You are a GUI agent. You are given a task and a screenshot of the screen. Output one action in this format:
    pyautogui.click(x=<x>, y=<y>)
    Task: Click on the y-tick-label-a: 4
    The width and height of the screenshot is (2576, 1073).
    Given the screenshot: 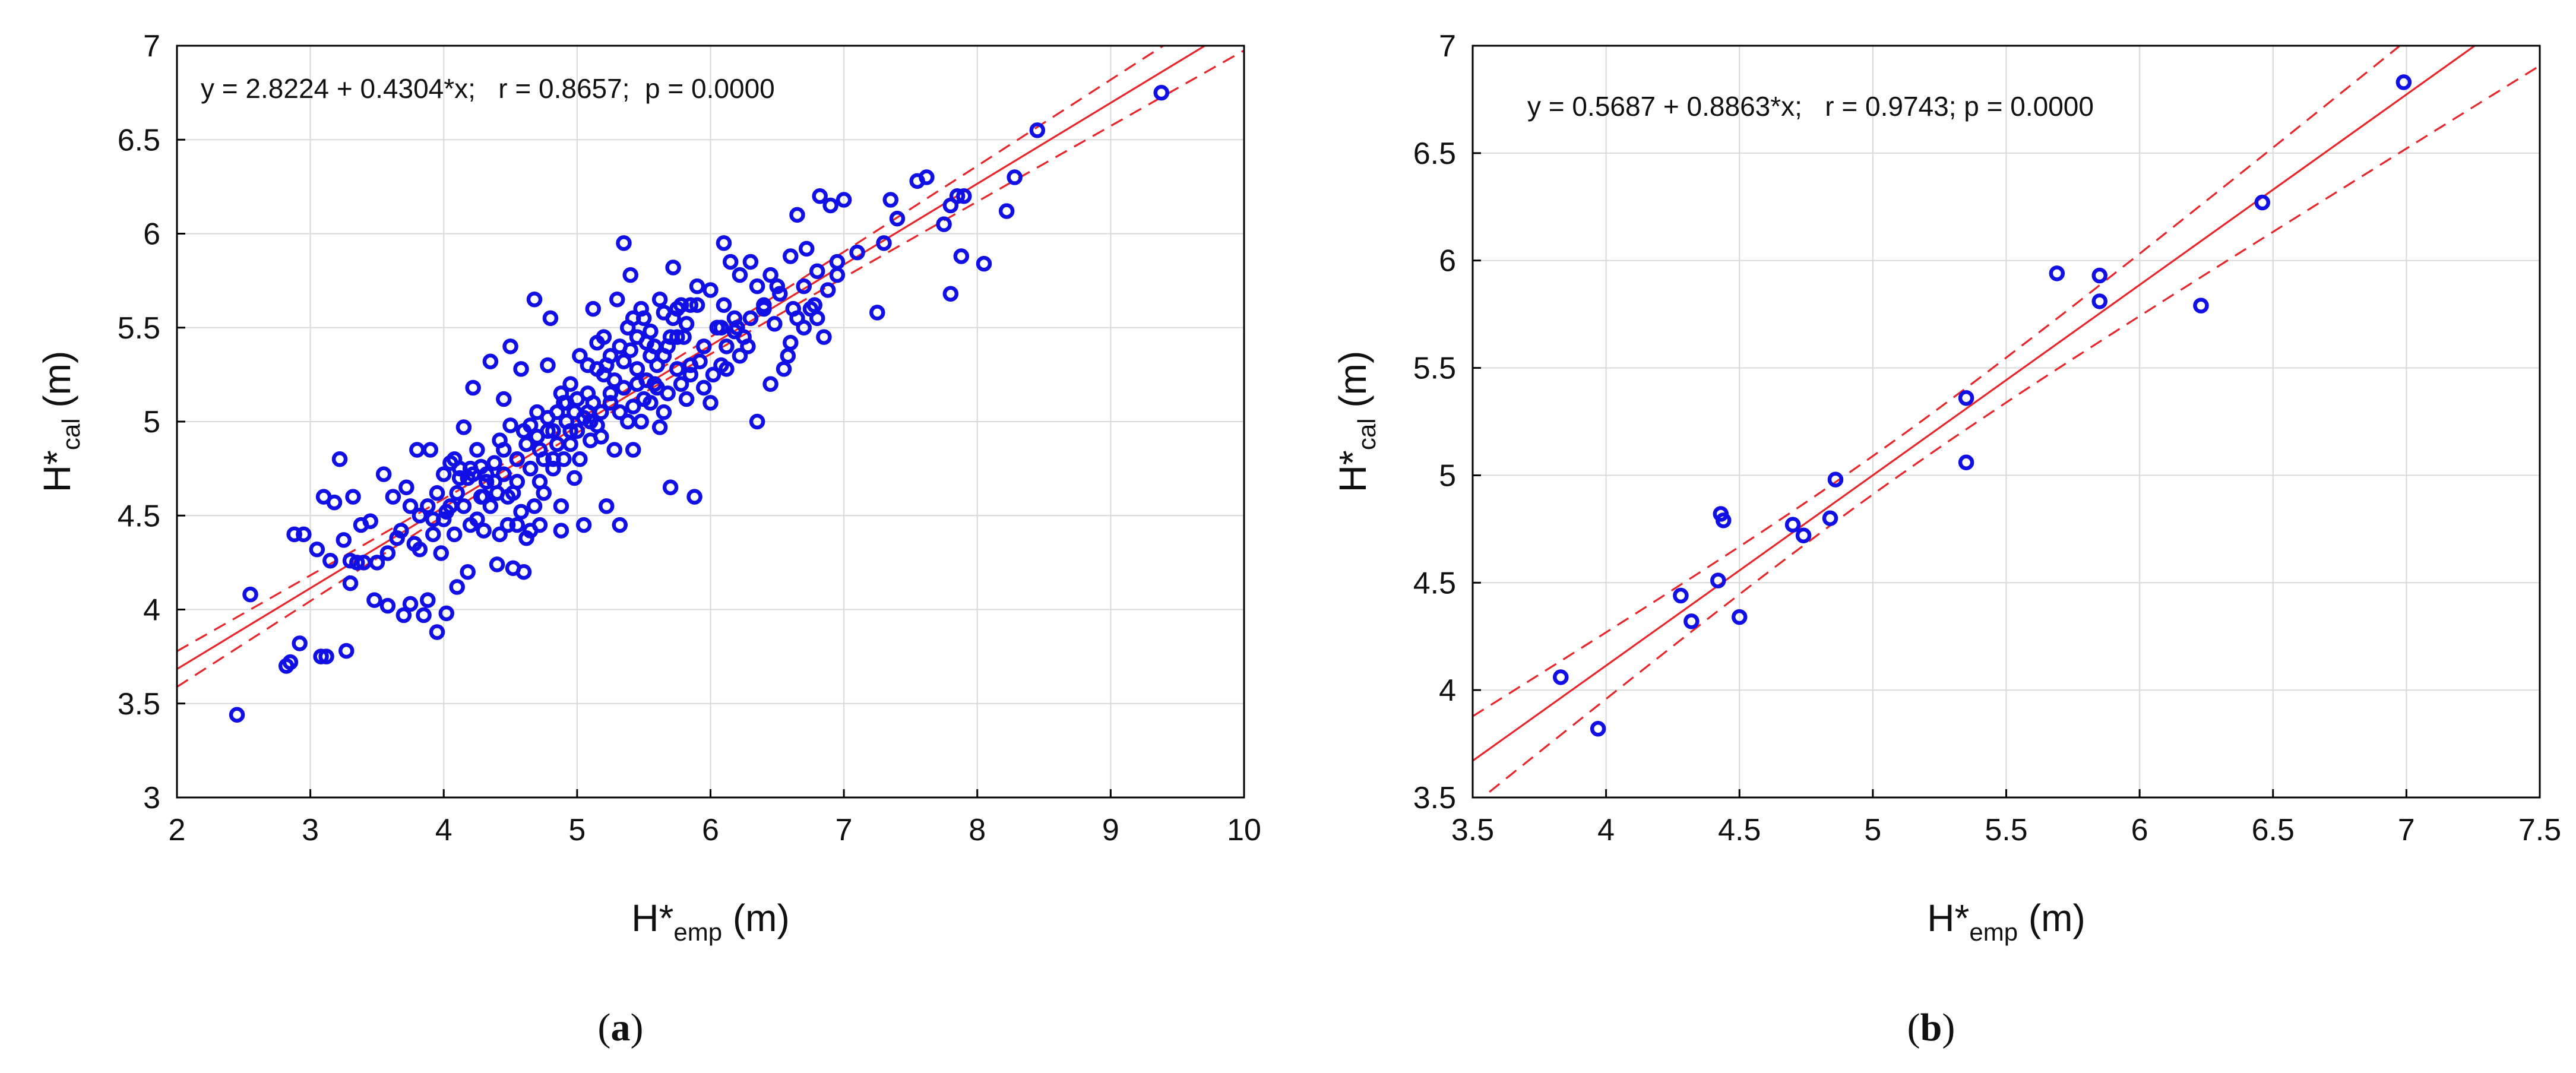 What is the action you would take?
    pyautogui.click(x=151, y=610)
    